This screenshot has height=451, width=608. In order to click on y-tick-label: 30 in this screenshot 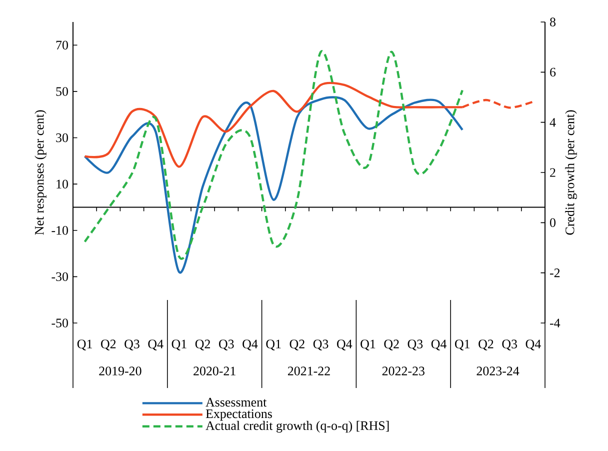, I will do `click(62, 137)`.